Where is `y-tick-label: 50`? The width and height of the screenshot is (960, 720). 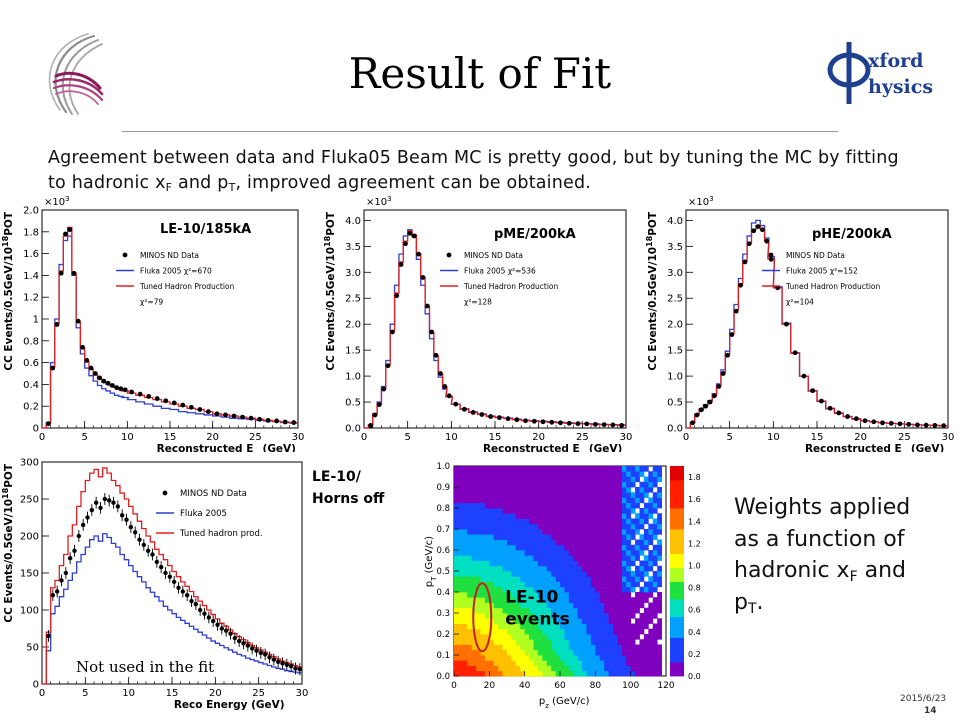 y-tick-label: 50 is located at coordinates (32, 648).